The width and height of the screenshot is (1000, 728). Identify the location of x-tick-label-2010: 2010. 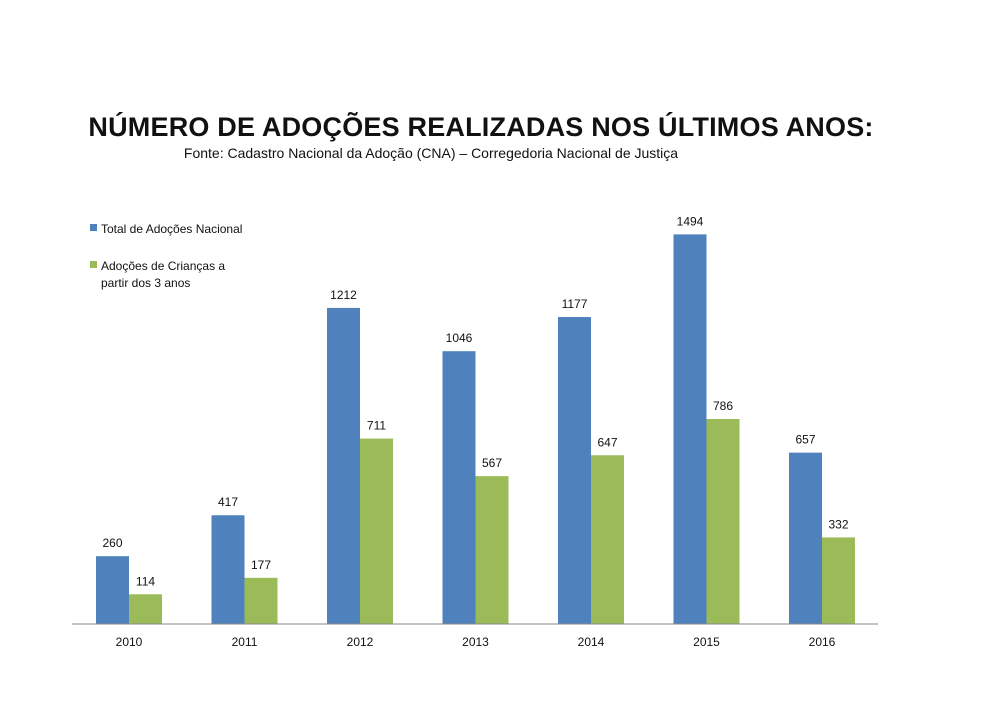
(129, 642).